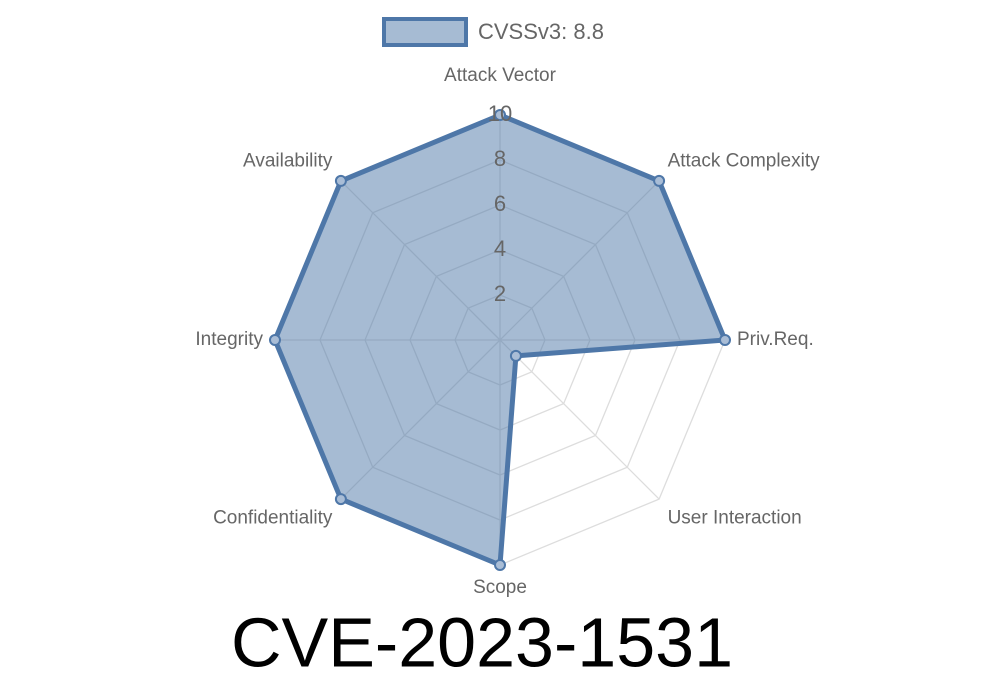 The height and width of the screenshot is (700, 1000). I want to click on tick-label: 10, so click(500, 113).